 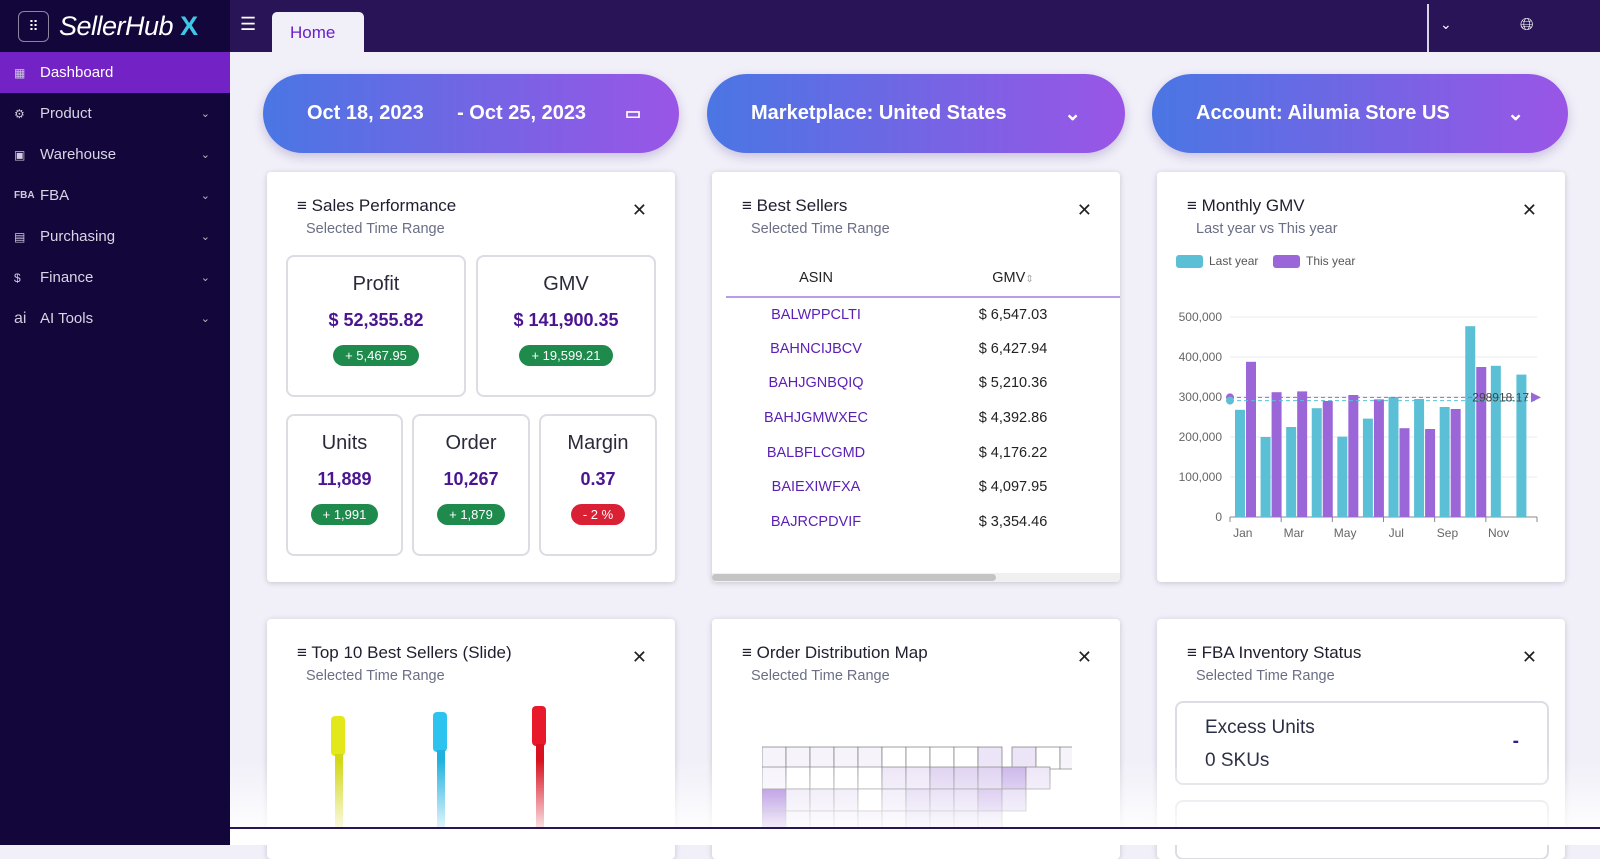 What do you see at coordinates (816, 418) in the screenshot?
I see `asin-link: BAHJGMWXEC` at bounding box center [816, 418].